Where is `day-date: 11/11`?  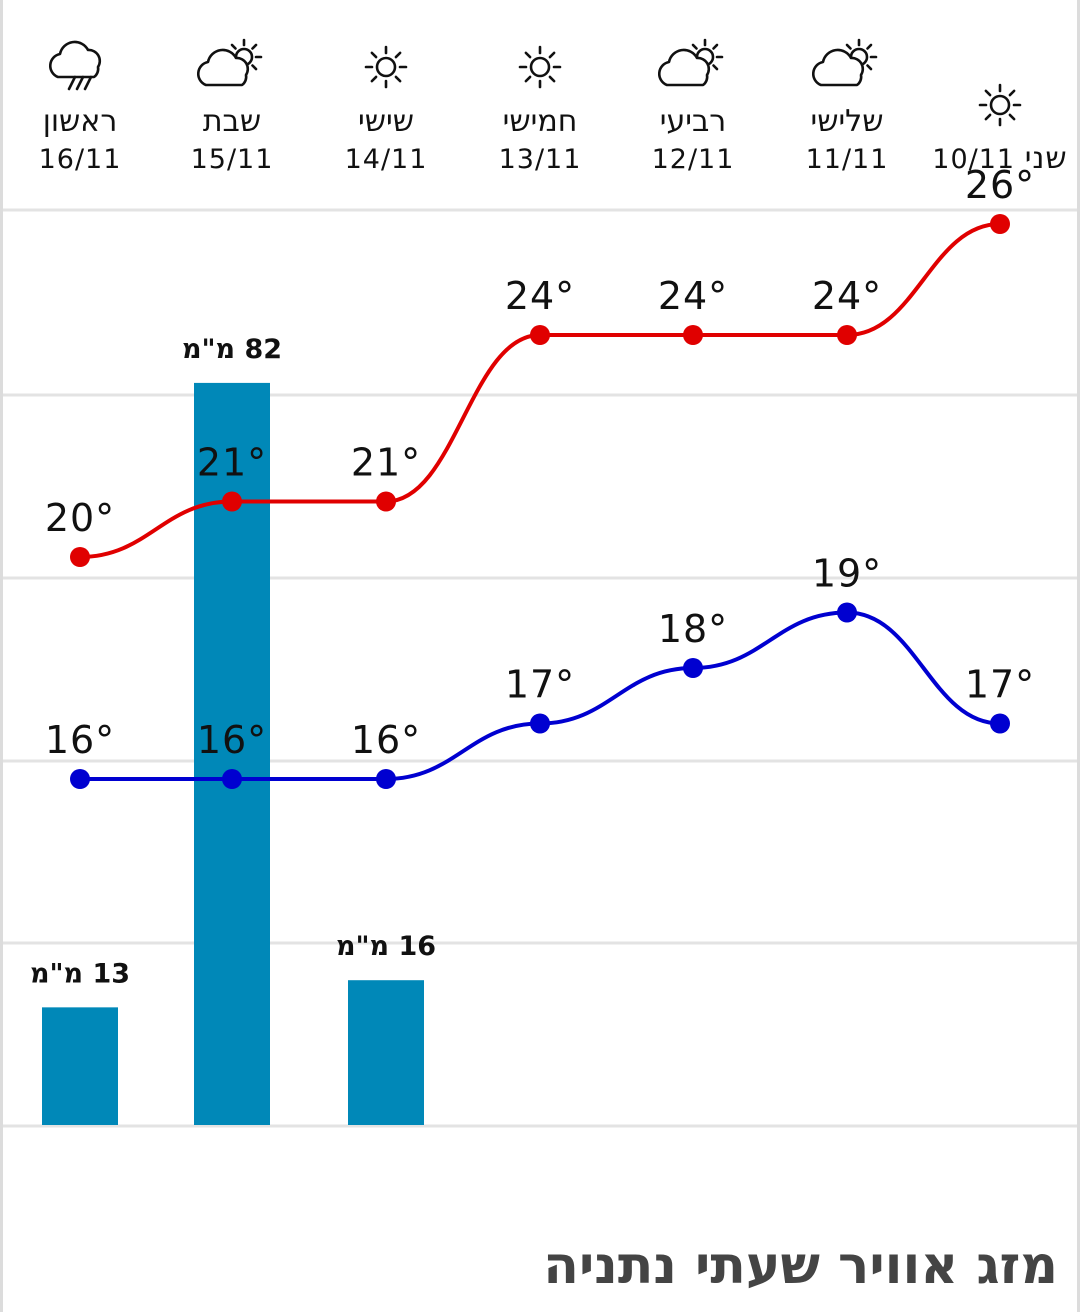
day-date: 11/11 is located at coordinates (847, 159).